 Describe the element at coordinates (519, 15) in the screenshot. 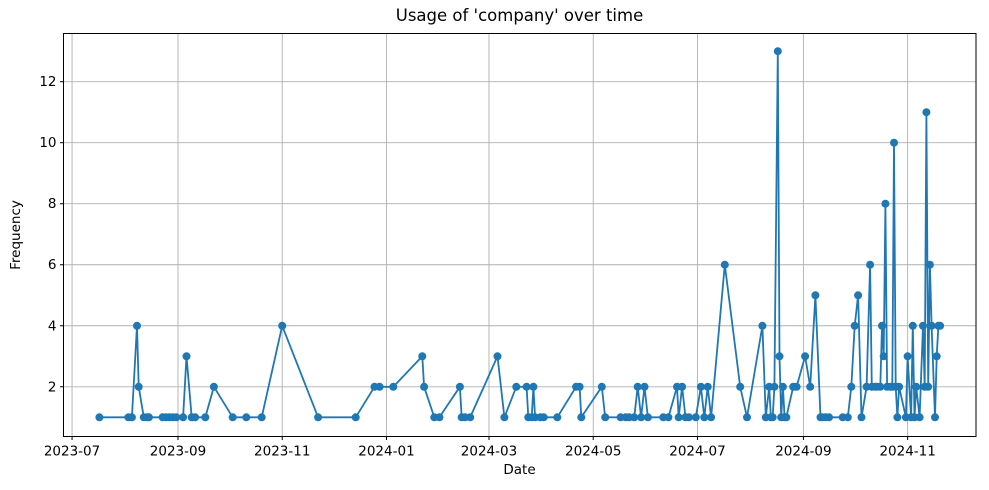

I see `chart-title: Usage of 'company' over time` at that location.